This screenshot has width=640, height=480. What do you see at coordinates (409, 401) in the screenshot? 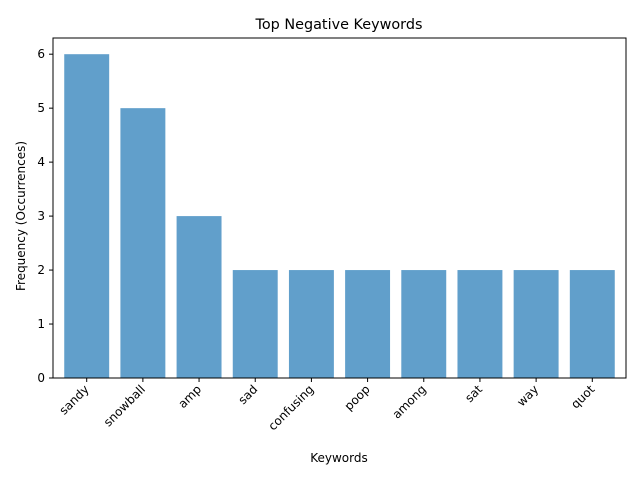
I see `x-tick-label: among` at bounding box center [409, 401].